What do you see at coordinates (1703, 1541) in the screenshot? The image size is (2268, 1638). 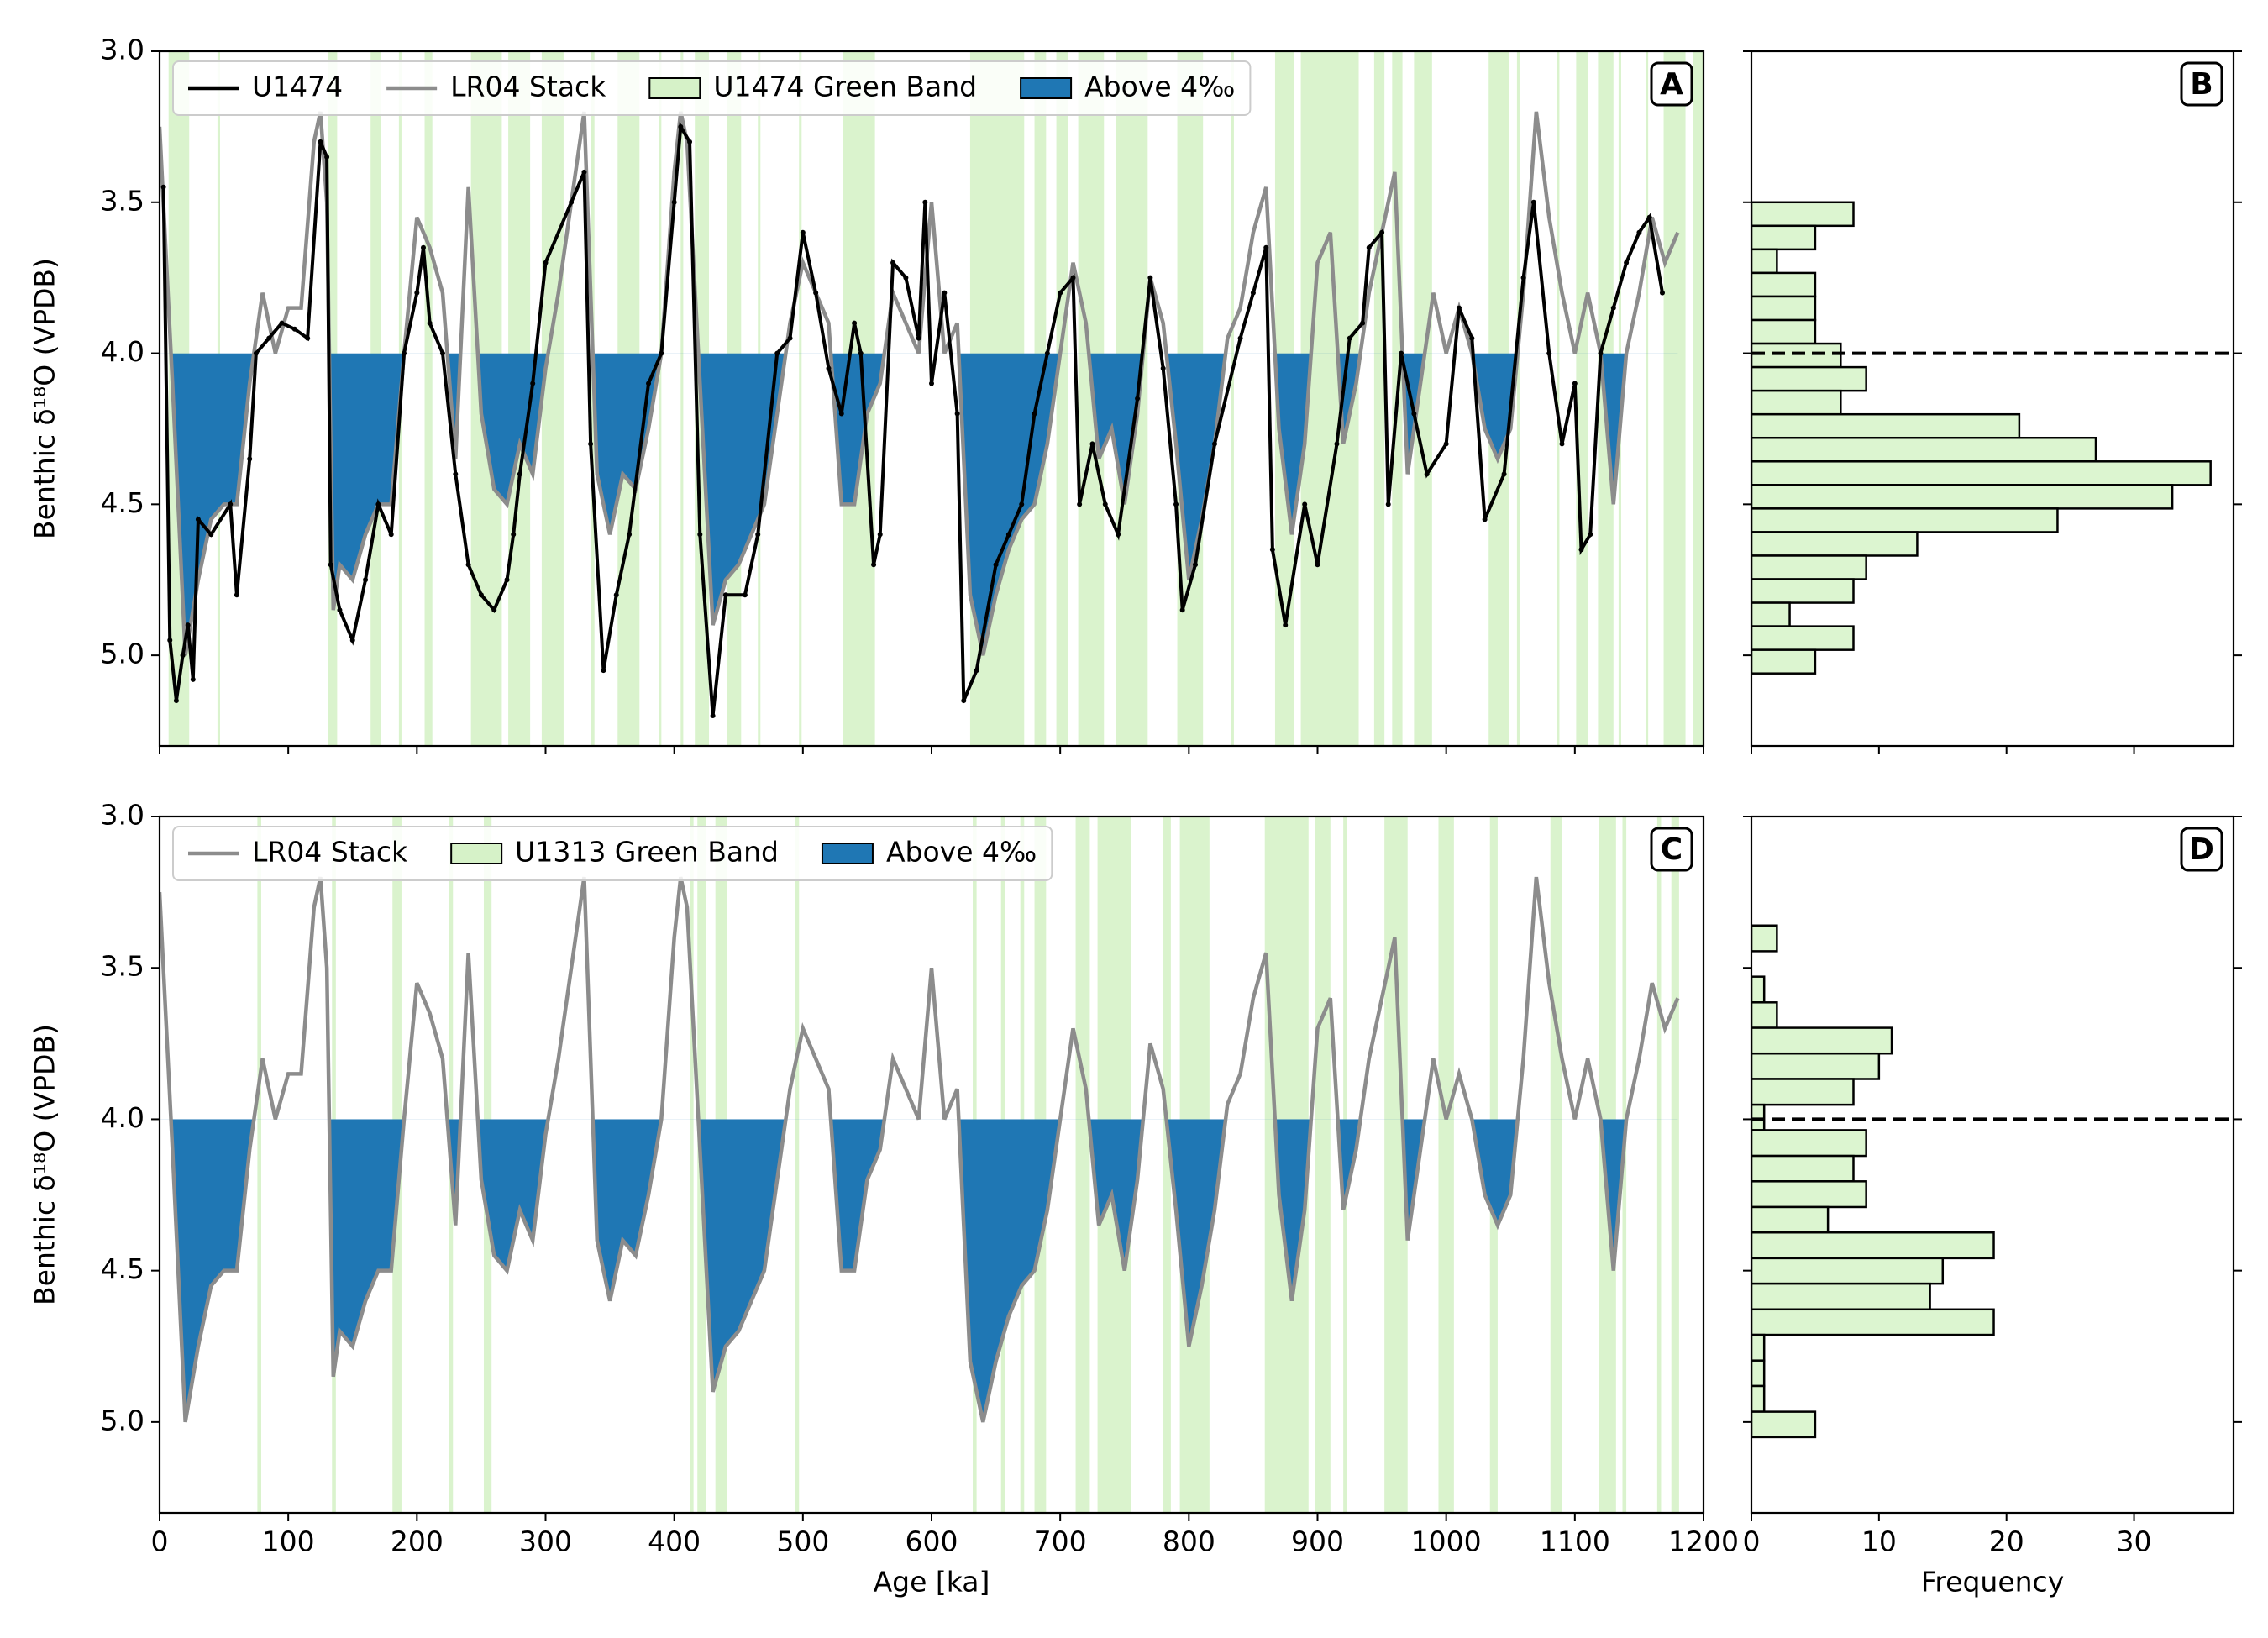 I see `x-tick-label: 1200` at bounding box center [1703, 1541].